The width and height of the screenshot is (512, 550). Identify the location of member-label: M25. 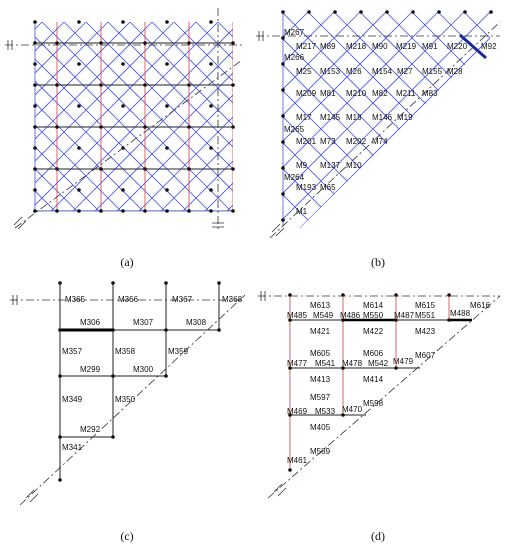
(304, 71).